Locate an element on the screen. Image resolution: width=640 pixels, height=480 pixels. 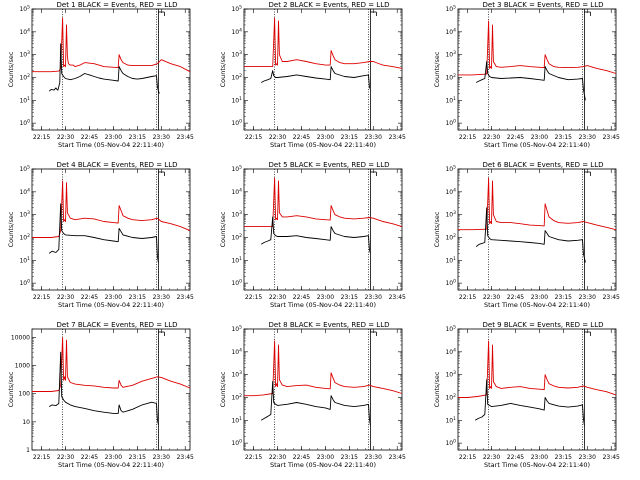
panel-title: Det 6 BLACK = Events, RED = LLD is located at coordinates (543, 165).